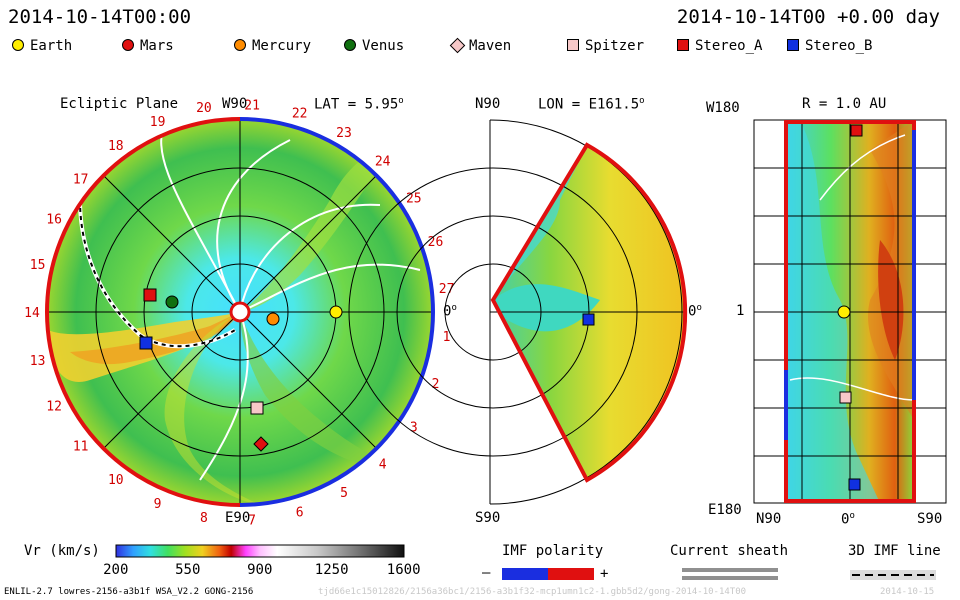 This screenshot has height=600, width=960. What do you see at coordinates (450, 311) in the screenshot?
I see `ecliptic-right-label: 0o` at bounding box center [450, 311].